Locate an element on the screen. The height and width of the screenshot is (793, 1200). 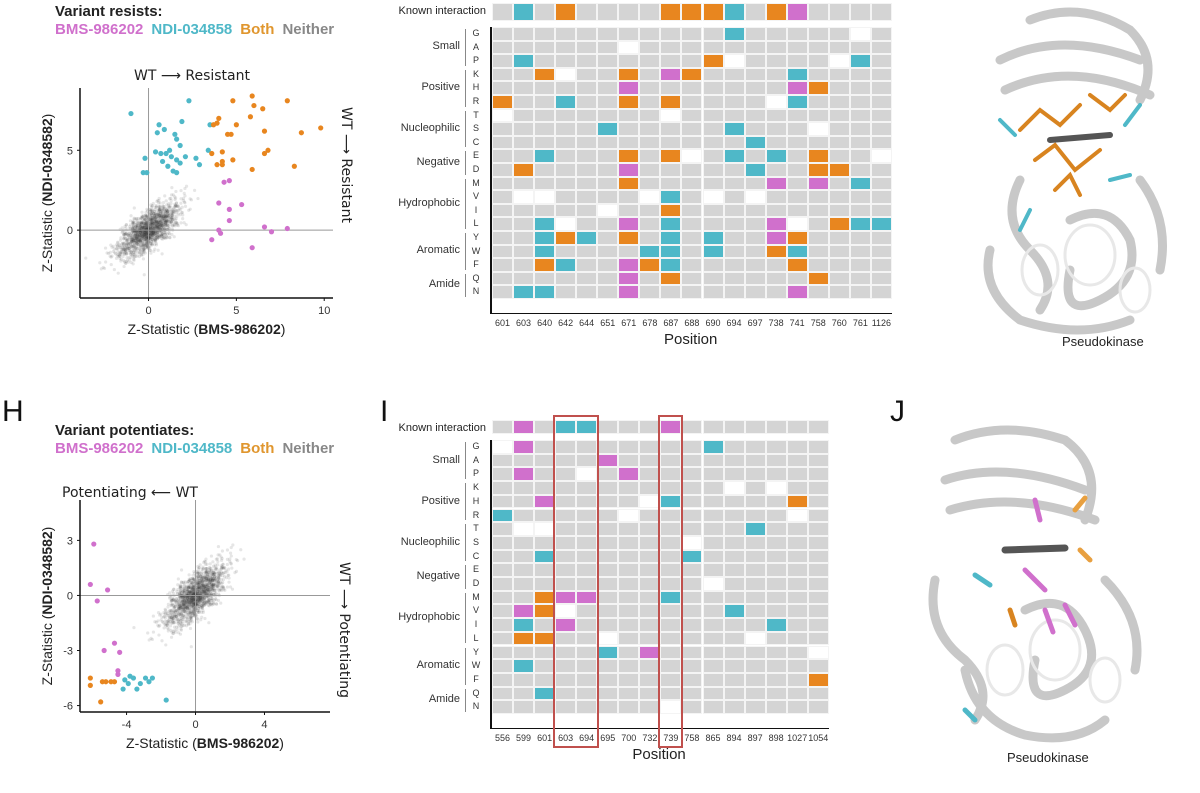
x-axis-label: Position is located at coordinates (690, 339).